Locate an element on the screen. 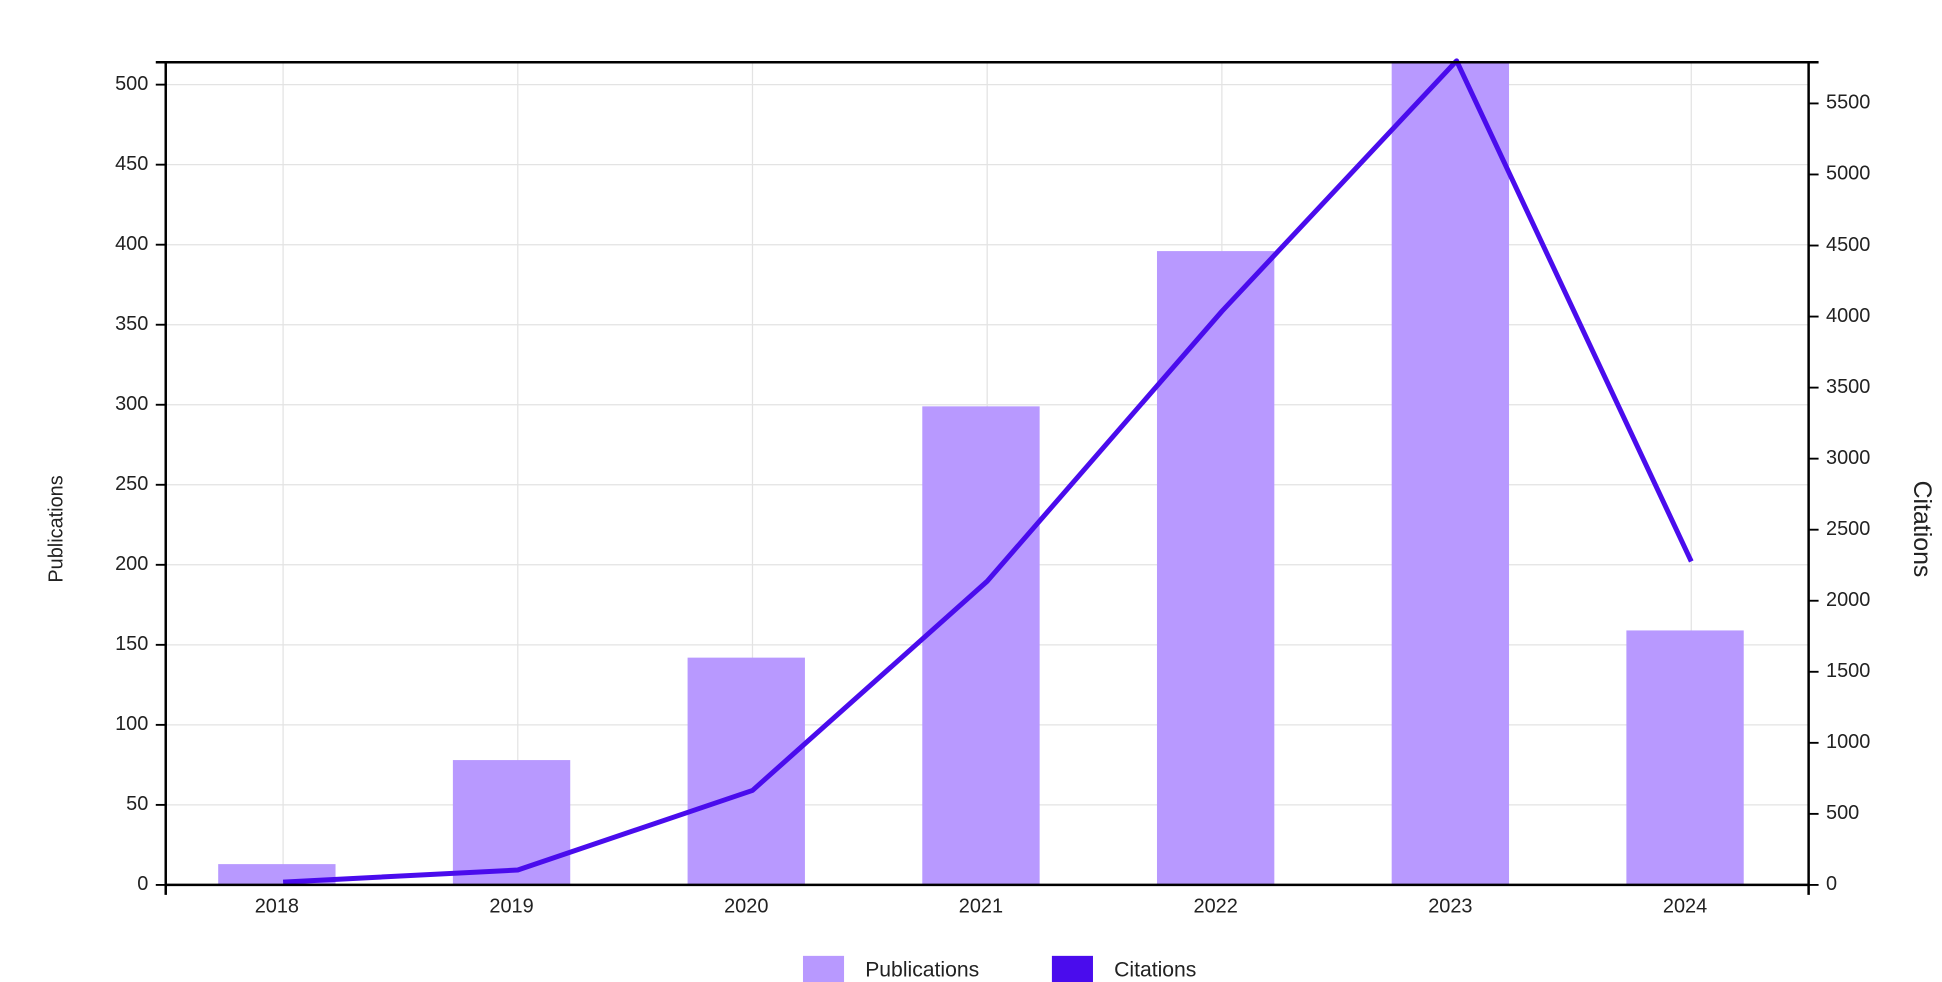  y2-tick-label: 3500 is located at coordinates (1848, 387).